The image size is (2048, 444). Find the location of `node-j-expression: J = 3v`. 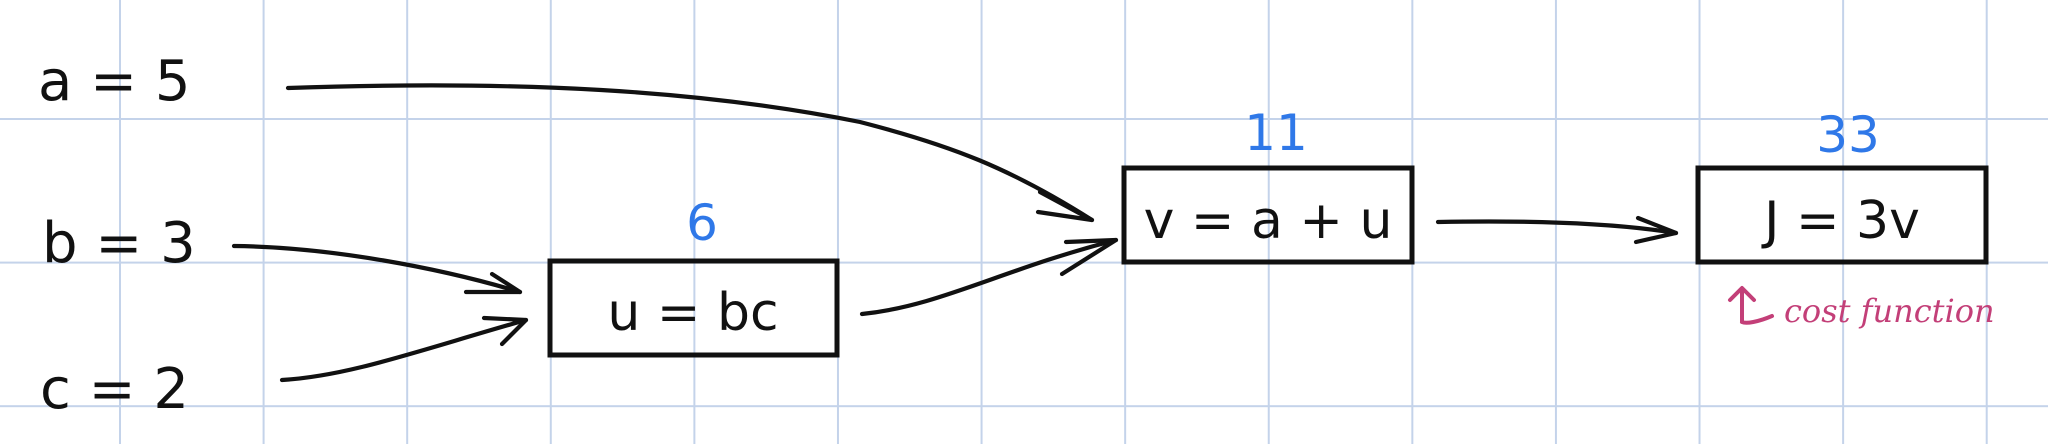

node-j-expression: J = 3v is located at coordinates (1840, 221).